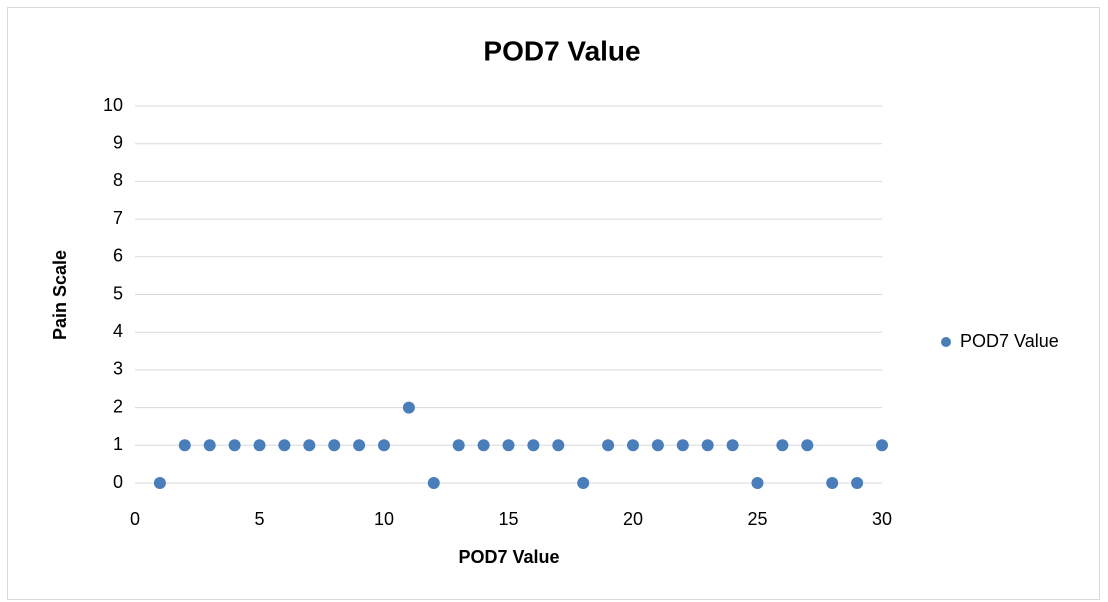 The width and height of the screenshot is (1108, 602). I want to click on y-tick-label: 3, so click(118, 369).